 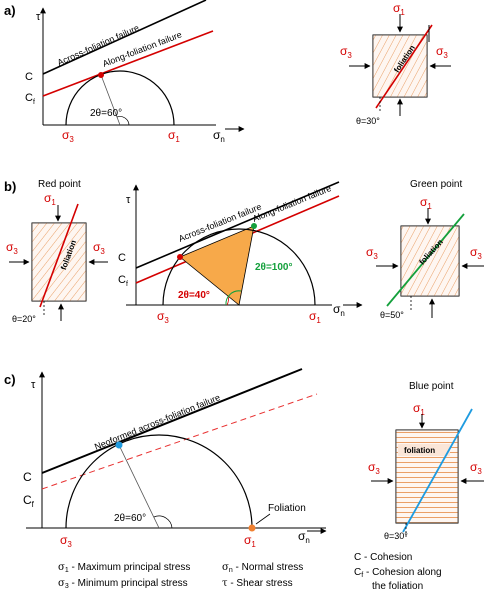 I want to click on failure-plane, so click(x=437, y=470).